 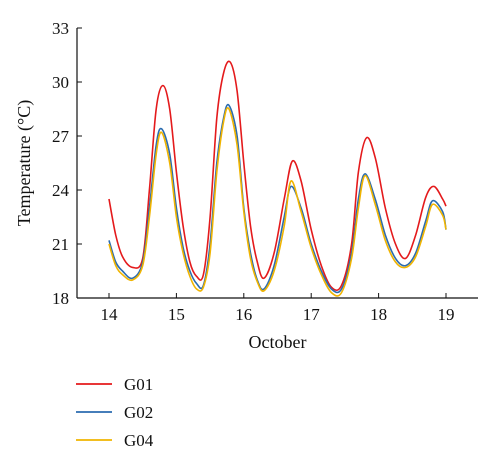 I want to click on x-tick-label: 16, so click(x=243, y=314).